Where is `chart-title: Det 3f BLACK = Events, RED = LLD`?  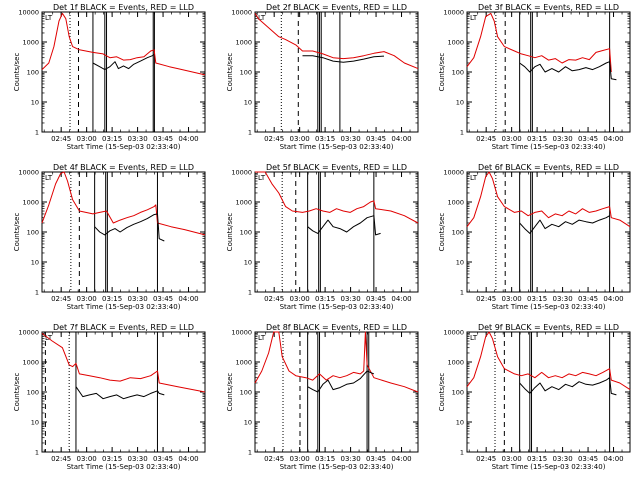 chart-title: Det 3f BLACK = Events, RED = LLD is located at coordinates (548, 7).